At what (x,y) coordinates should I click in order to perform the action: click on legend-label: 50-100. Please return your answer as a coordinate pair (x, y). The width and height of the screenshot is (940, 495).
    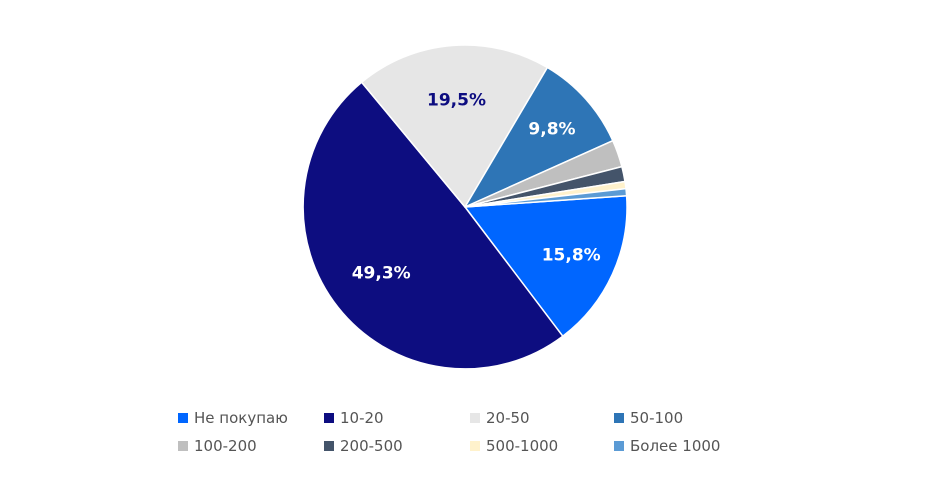
    Looking at the image, I should click on (657, 418).